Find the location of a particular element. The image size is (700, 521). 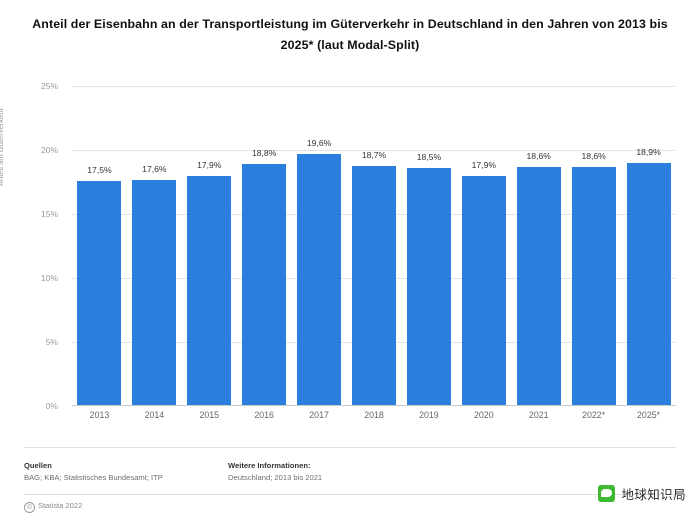

x-axis-line is located at coordinates (374, 405).